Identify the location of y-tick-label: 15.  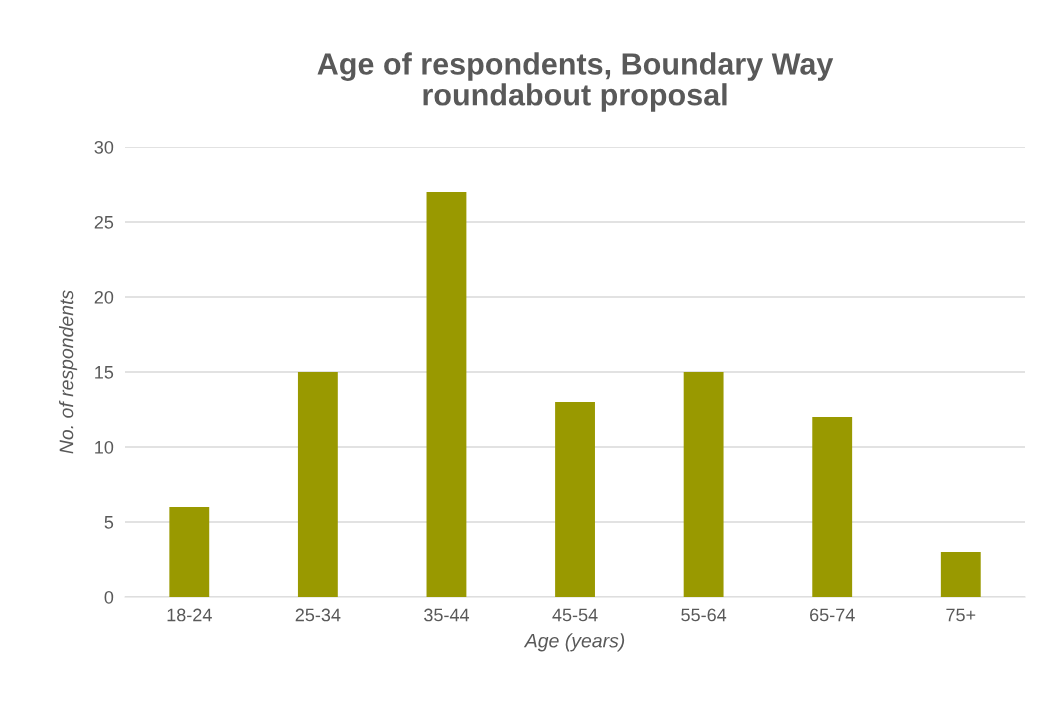
(104, 372).